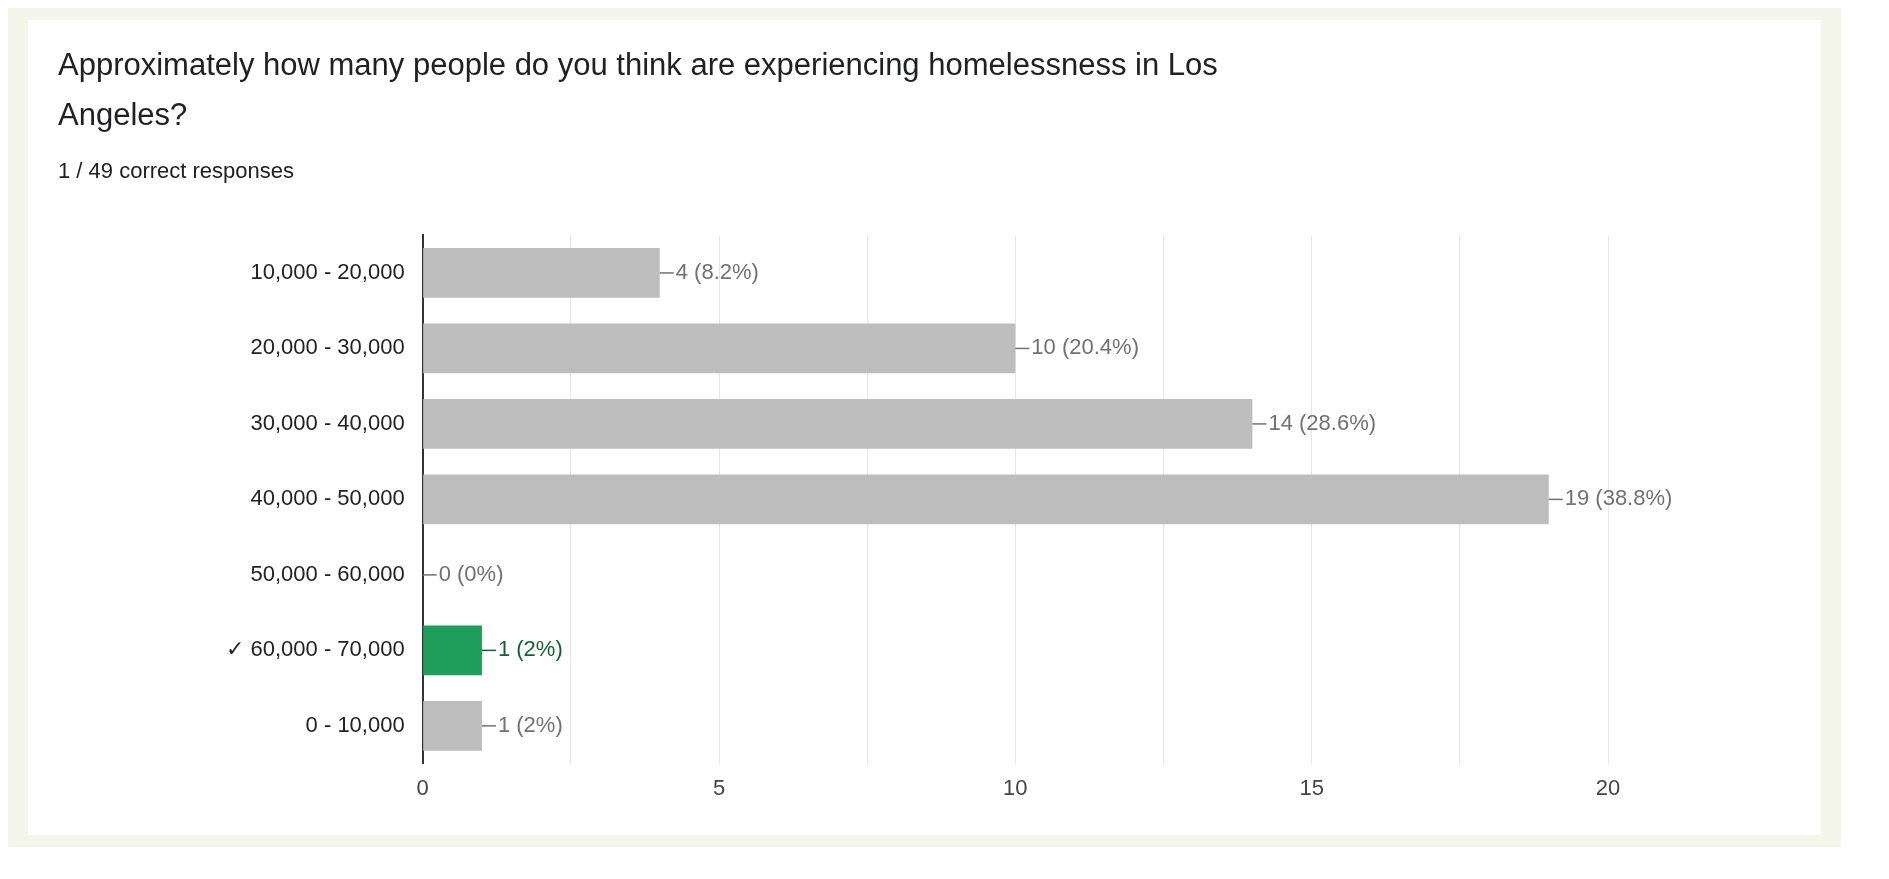  What do you see at coordinates (719, 787) in the screenshot?
I see `x-tick-label: 5` at bounding box center [719, 787].